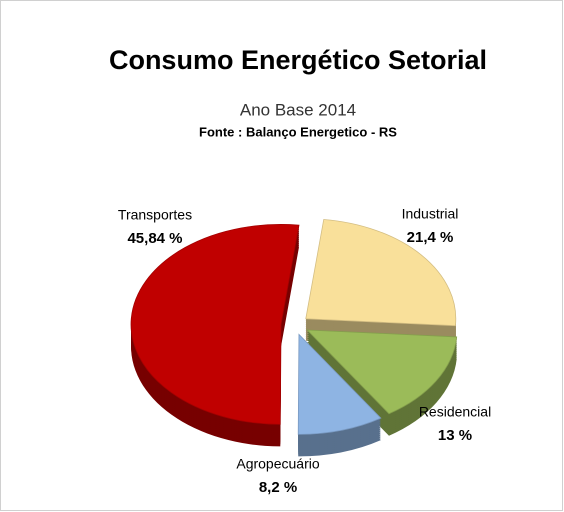 The image size is (564, 512). What do you see at coordinates (455, 435) in the screenshot?
I see `slice-value-label: 13 %` at bounding box center [455, 435].